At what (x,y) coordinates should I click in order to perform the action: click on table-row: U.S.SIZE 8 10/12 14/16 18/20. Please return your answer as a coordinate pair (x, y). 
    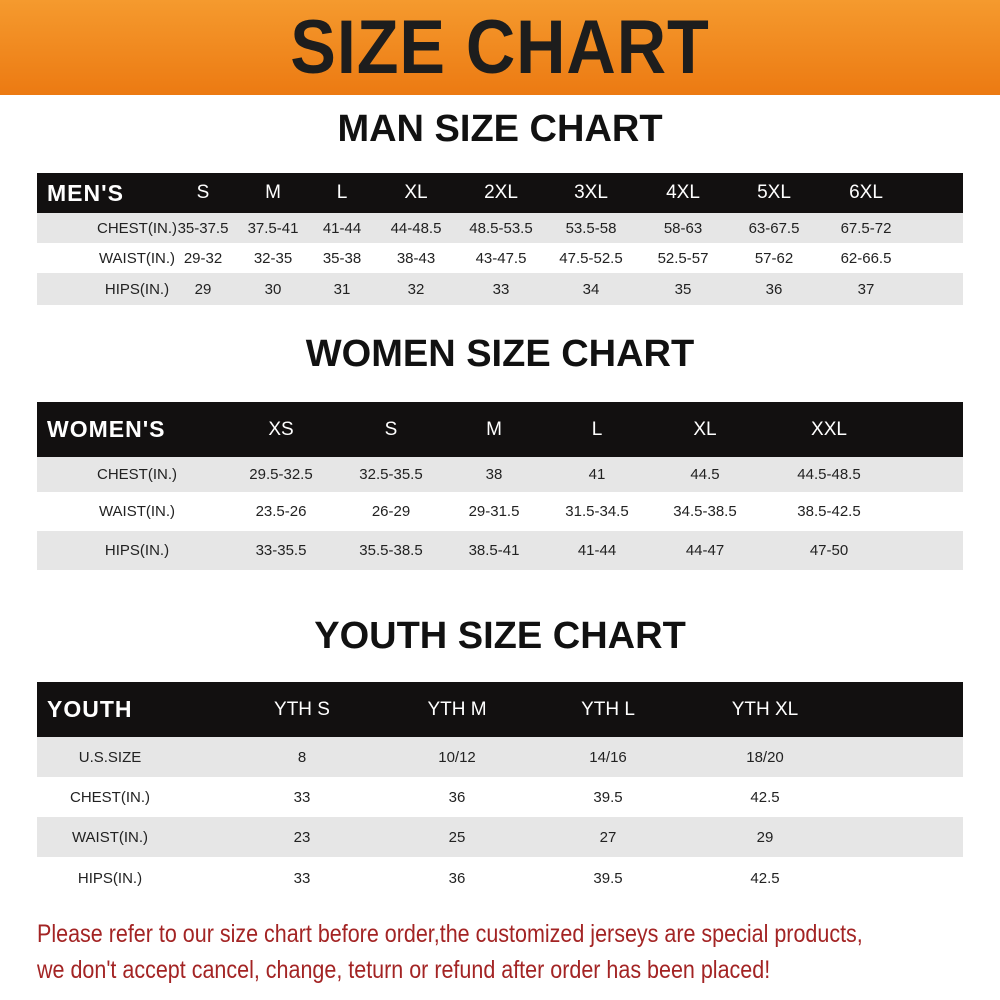
    Looking at the image, I should click on (500, 757).